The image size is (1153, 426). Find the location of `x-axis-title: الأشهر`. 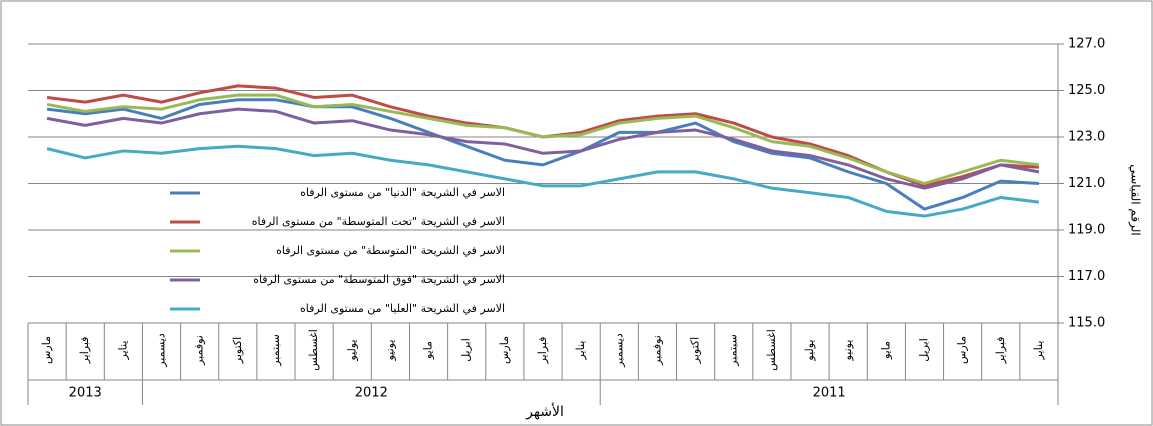

x-axis-title: الأشهر is located at coordinates (544, 411).